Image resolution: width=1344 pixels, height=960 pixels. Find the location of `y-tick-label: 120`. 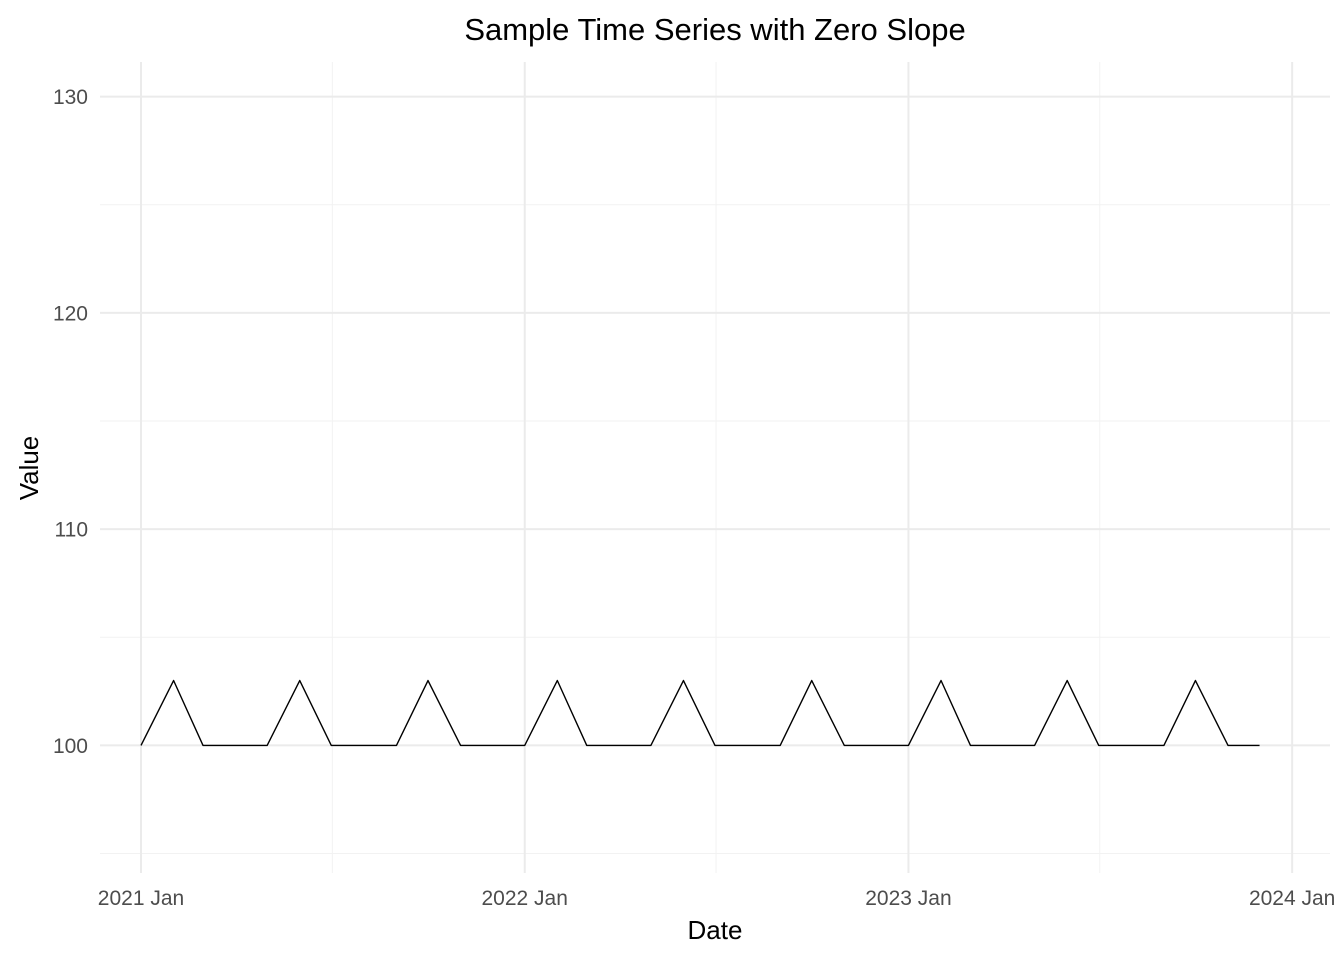

y-tick-label: 120 is located at coordinates (70, 313).